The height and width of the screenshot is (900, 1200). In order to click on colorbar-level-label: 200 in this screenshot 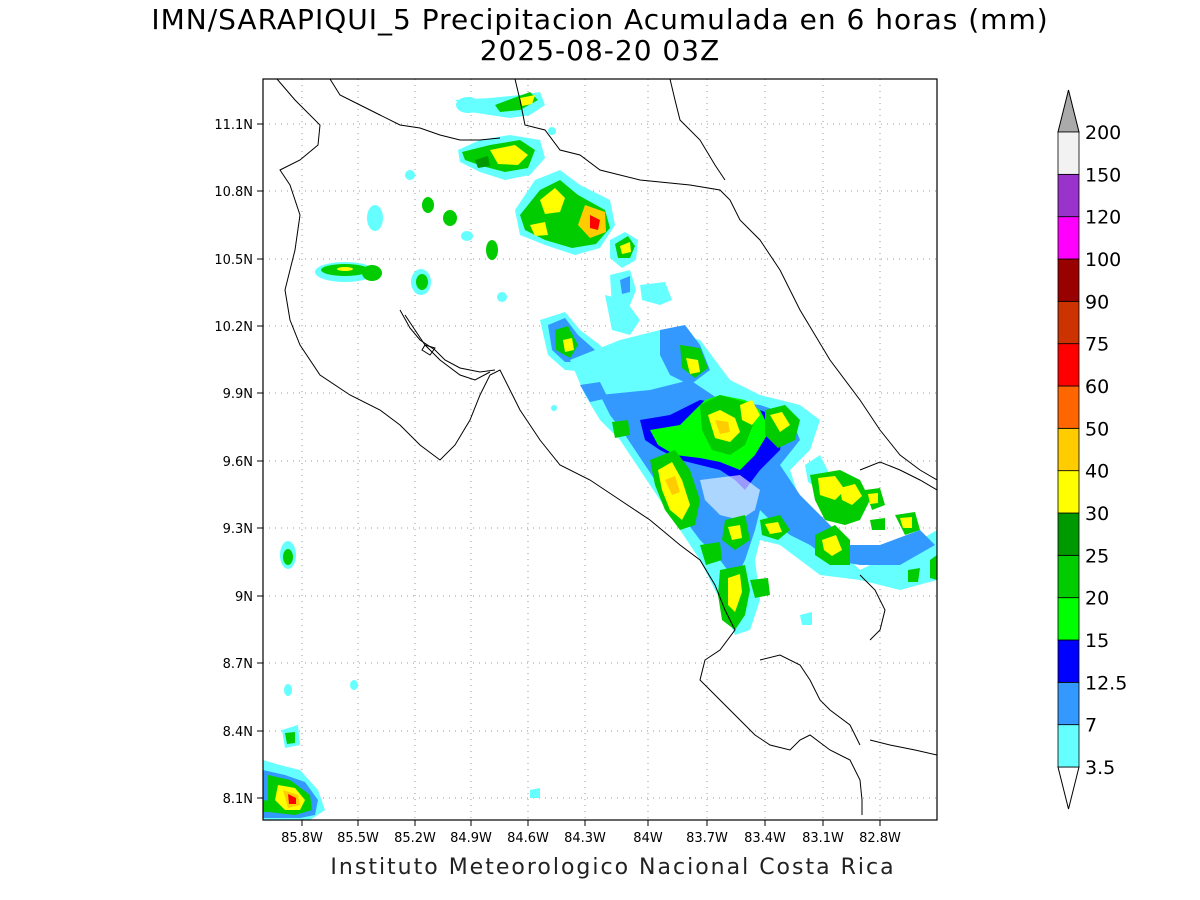, I will do `click(1103, 133)`.